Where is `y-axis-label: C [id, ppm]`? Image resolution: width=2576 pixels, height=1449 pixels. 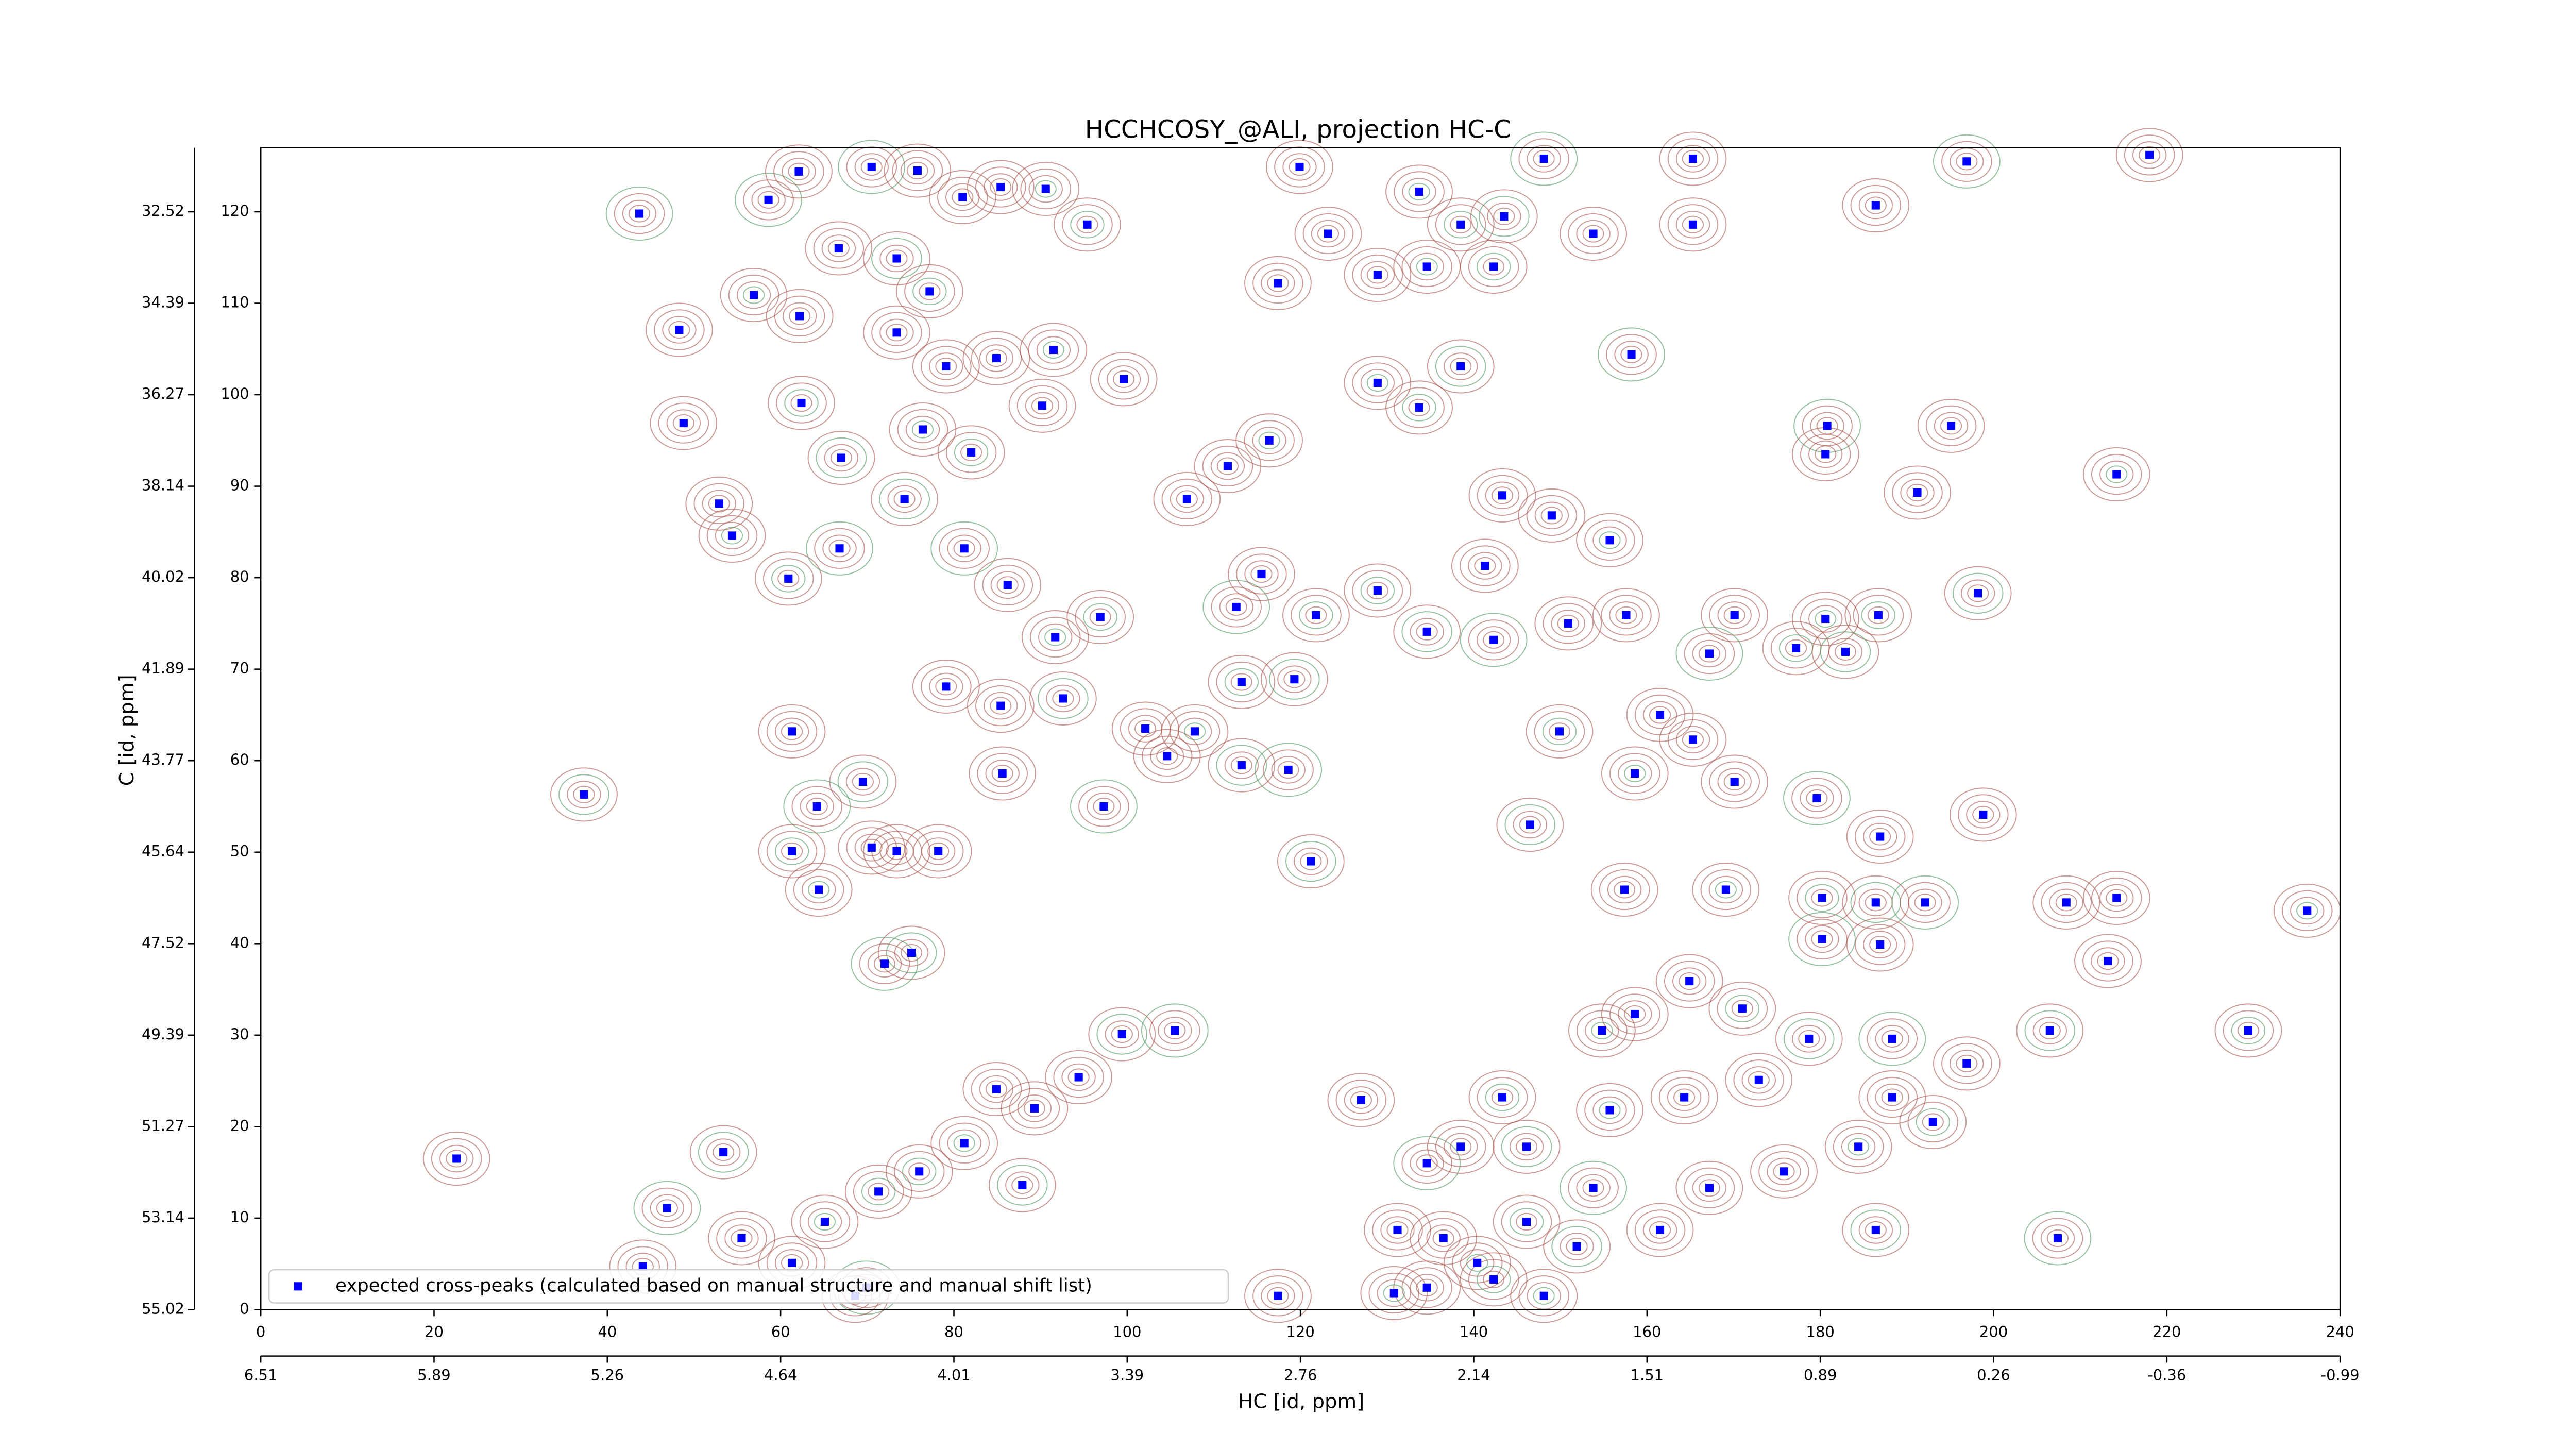
y-axis-label: C [id, ppm] is located at coordinates (127, 730).